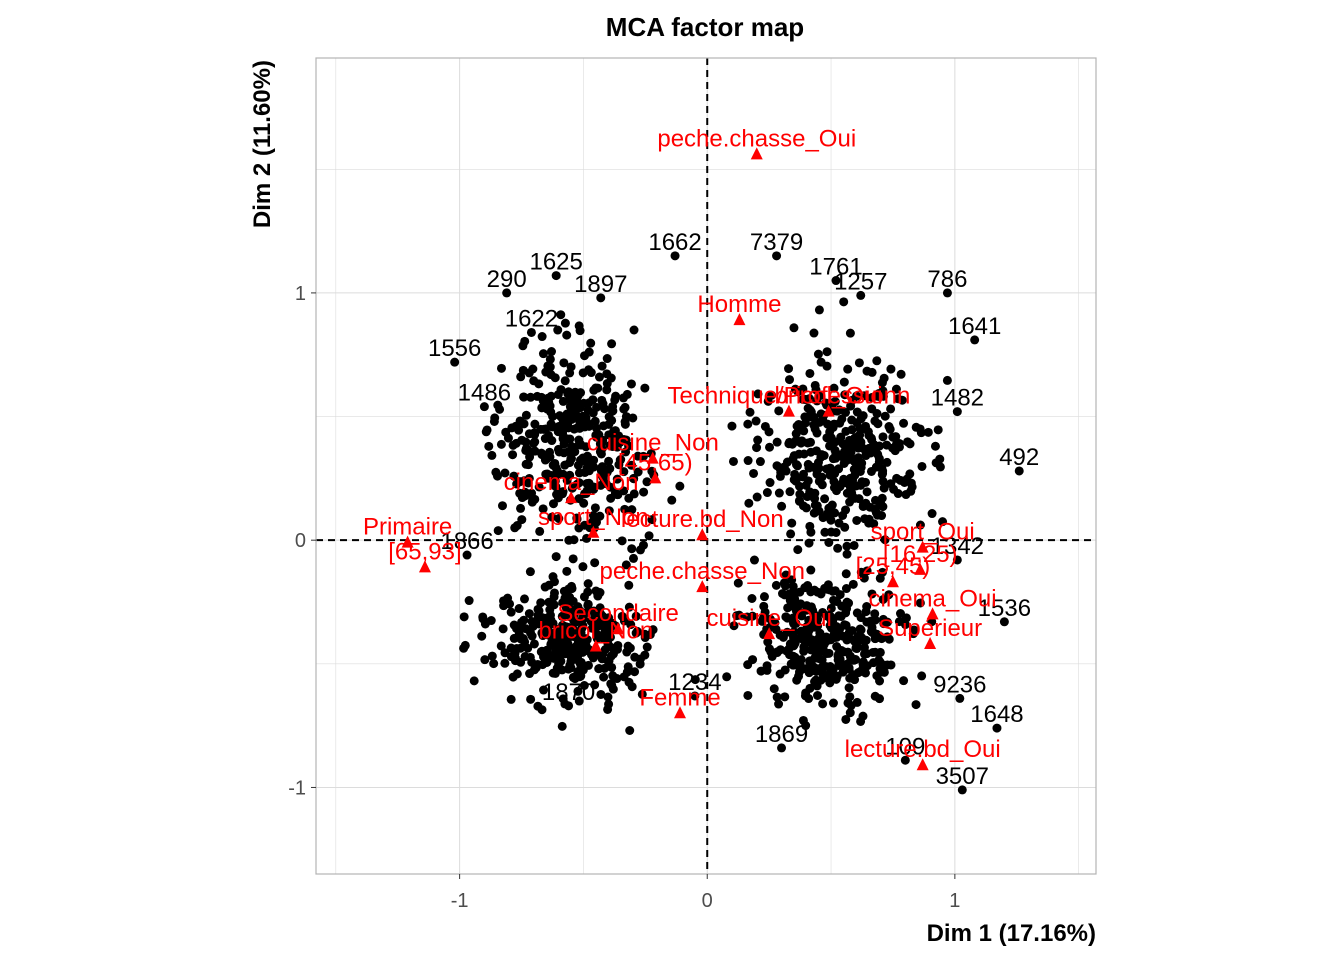 This screenshot has height=960, width=1344. Describe the element at coordinates (947, 279) in the screenshot. I see `individual-label: 786` at that location.